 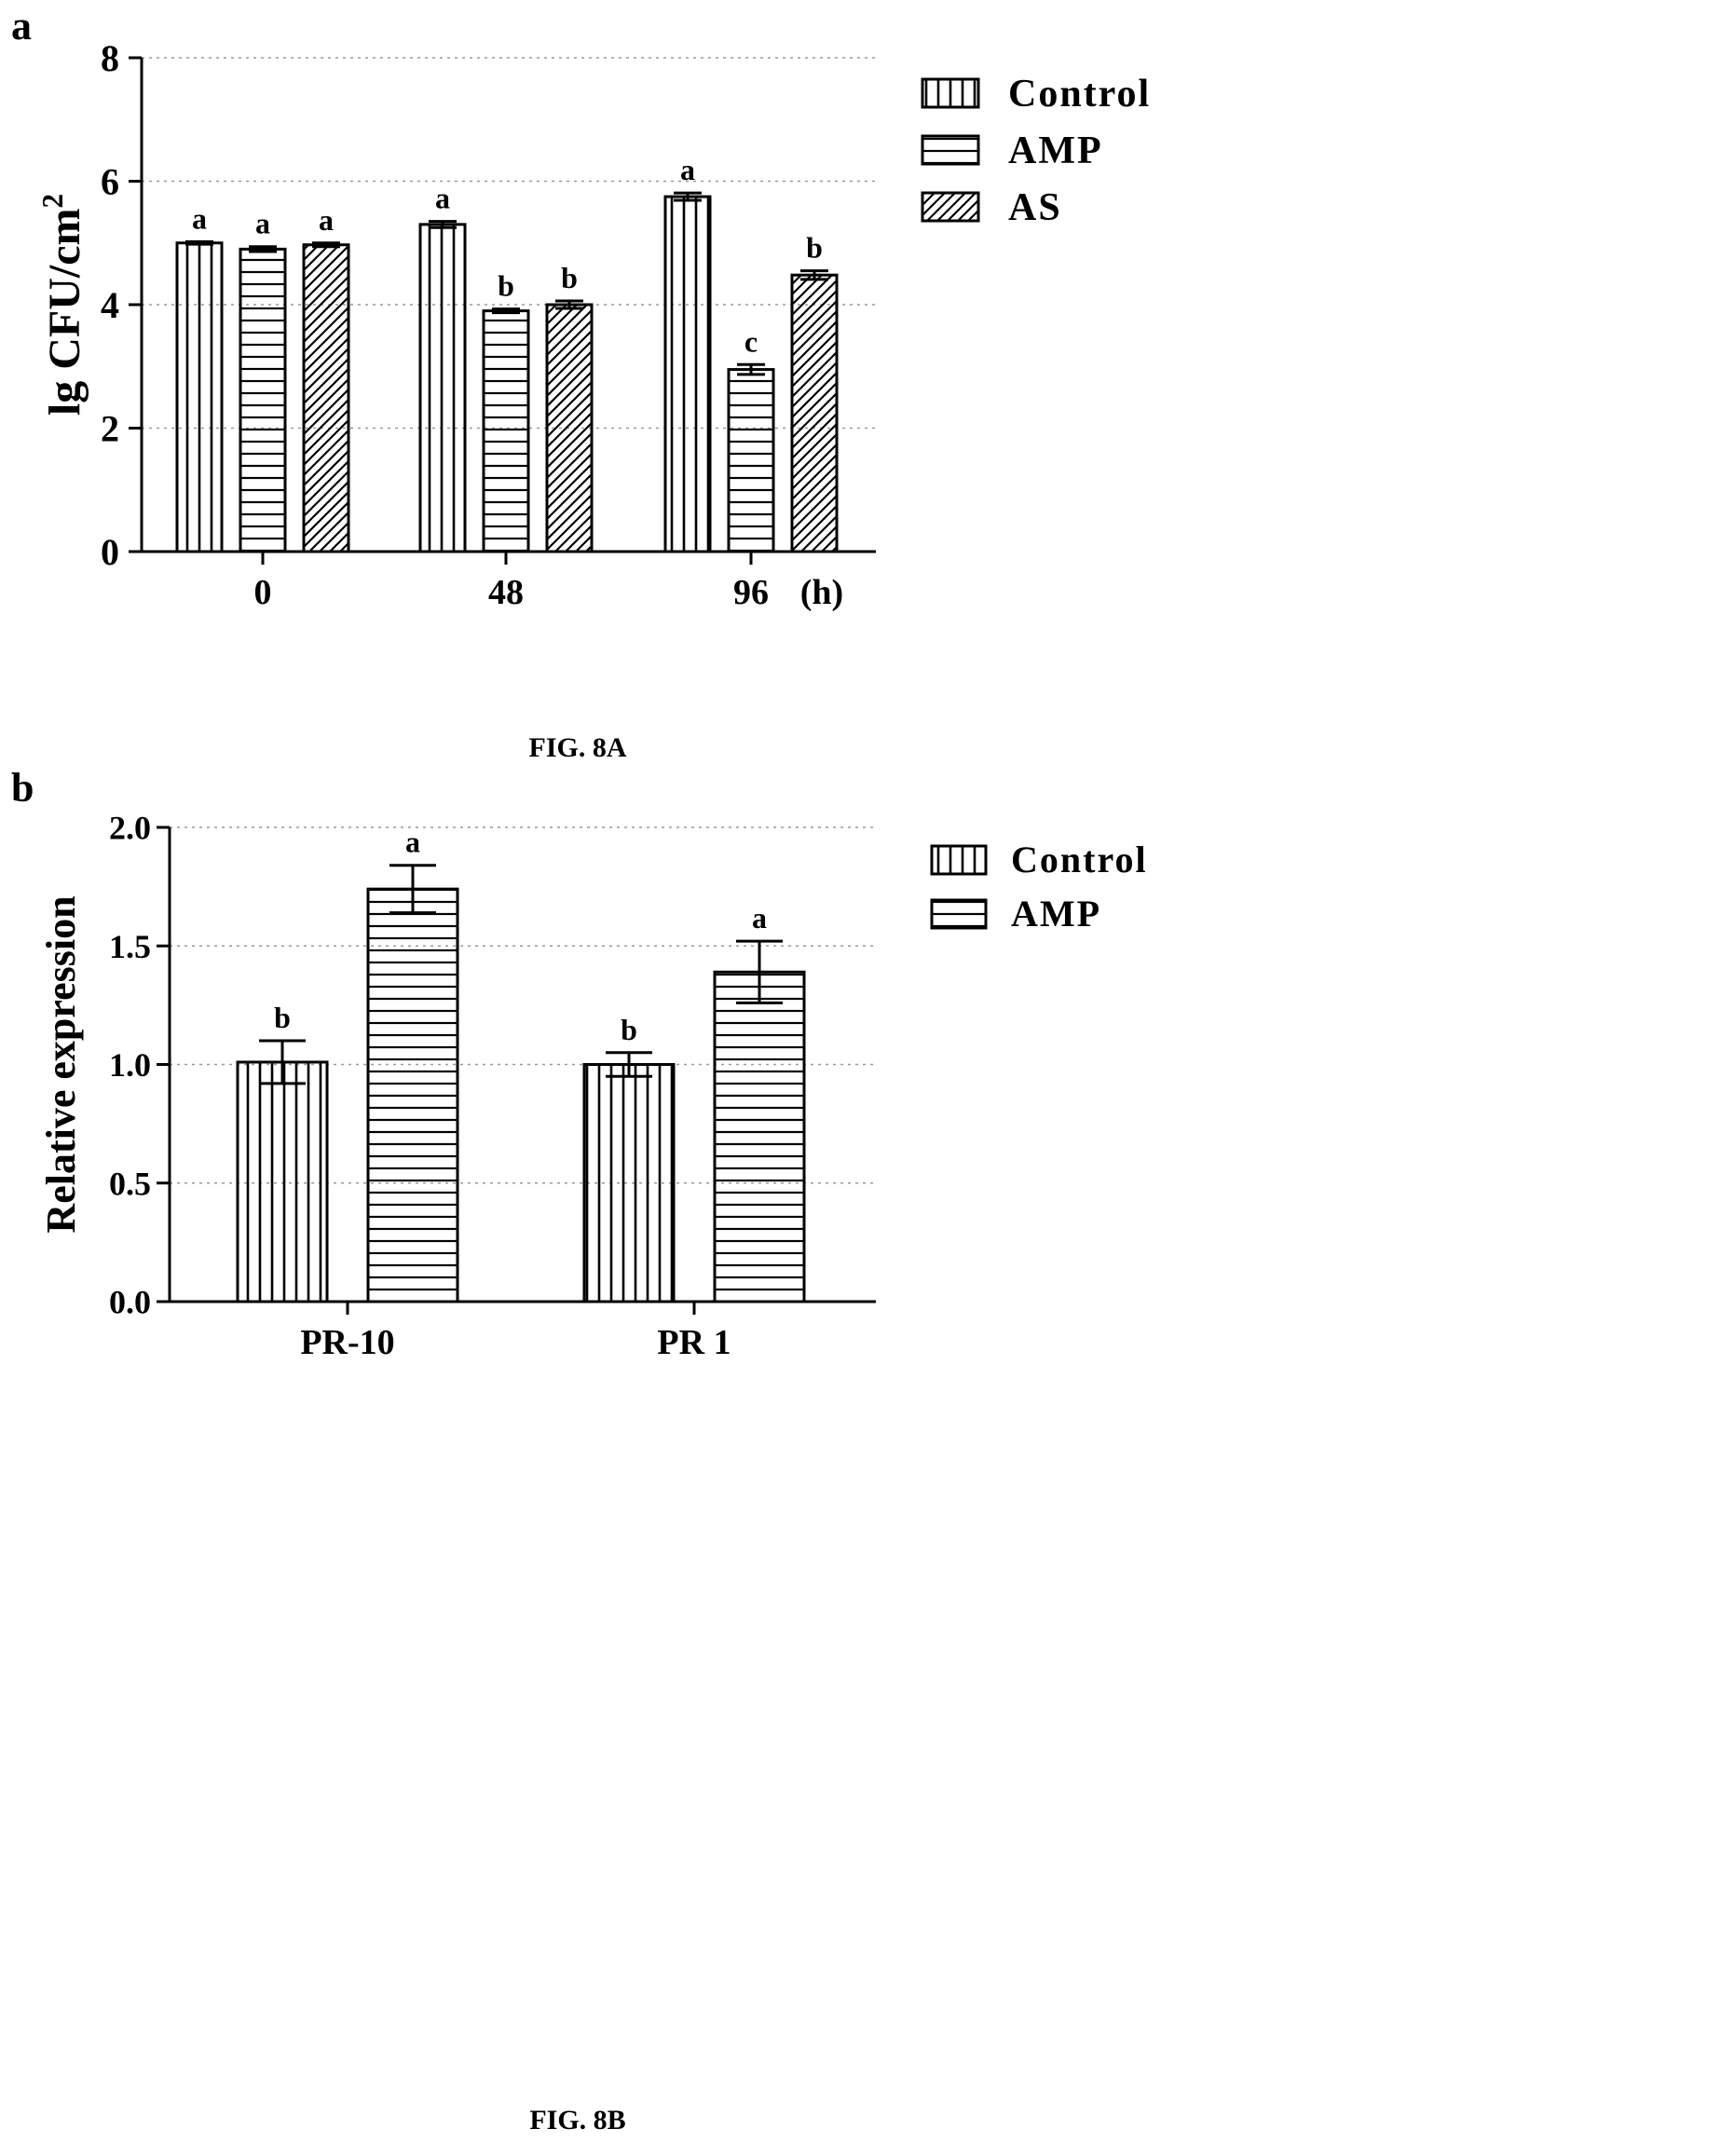 I want to click on x-tick-label: 48, so click(x=506, y=592).